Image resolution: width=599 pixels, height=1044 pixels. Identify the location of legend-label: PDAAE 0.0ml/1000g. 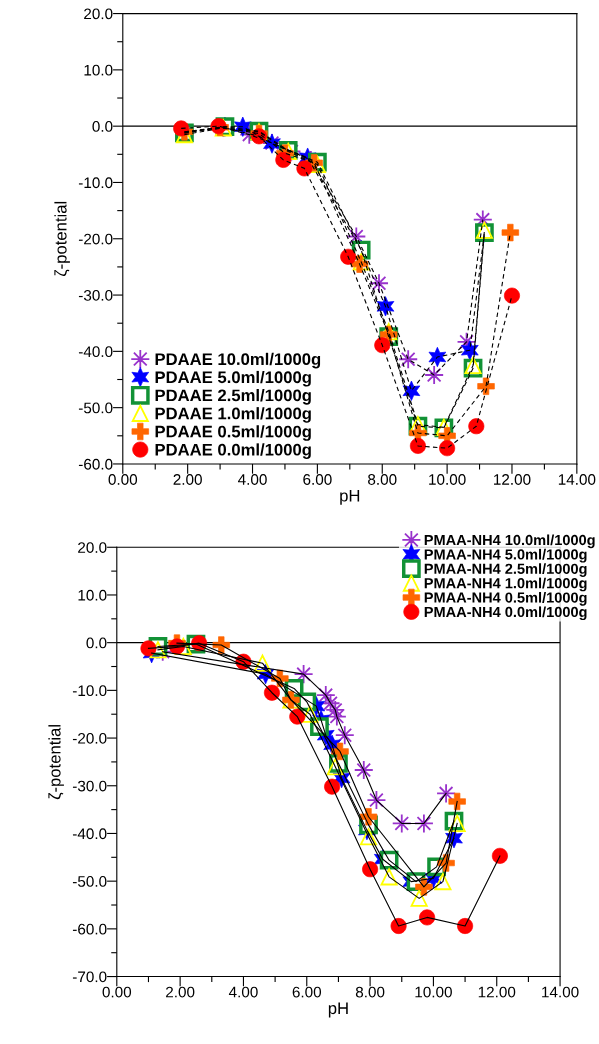
(233, 451).